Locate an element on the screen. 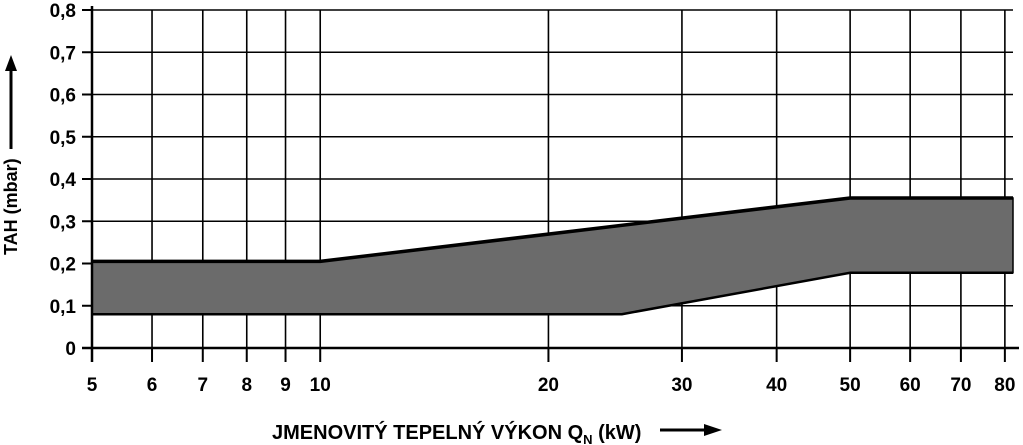 This screenshot has height=445, width=1023. x-axis-title: JMENOVITÝ TEPELNÝ VÝKON QN (kW) is located at coordinates (497, 432).